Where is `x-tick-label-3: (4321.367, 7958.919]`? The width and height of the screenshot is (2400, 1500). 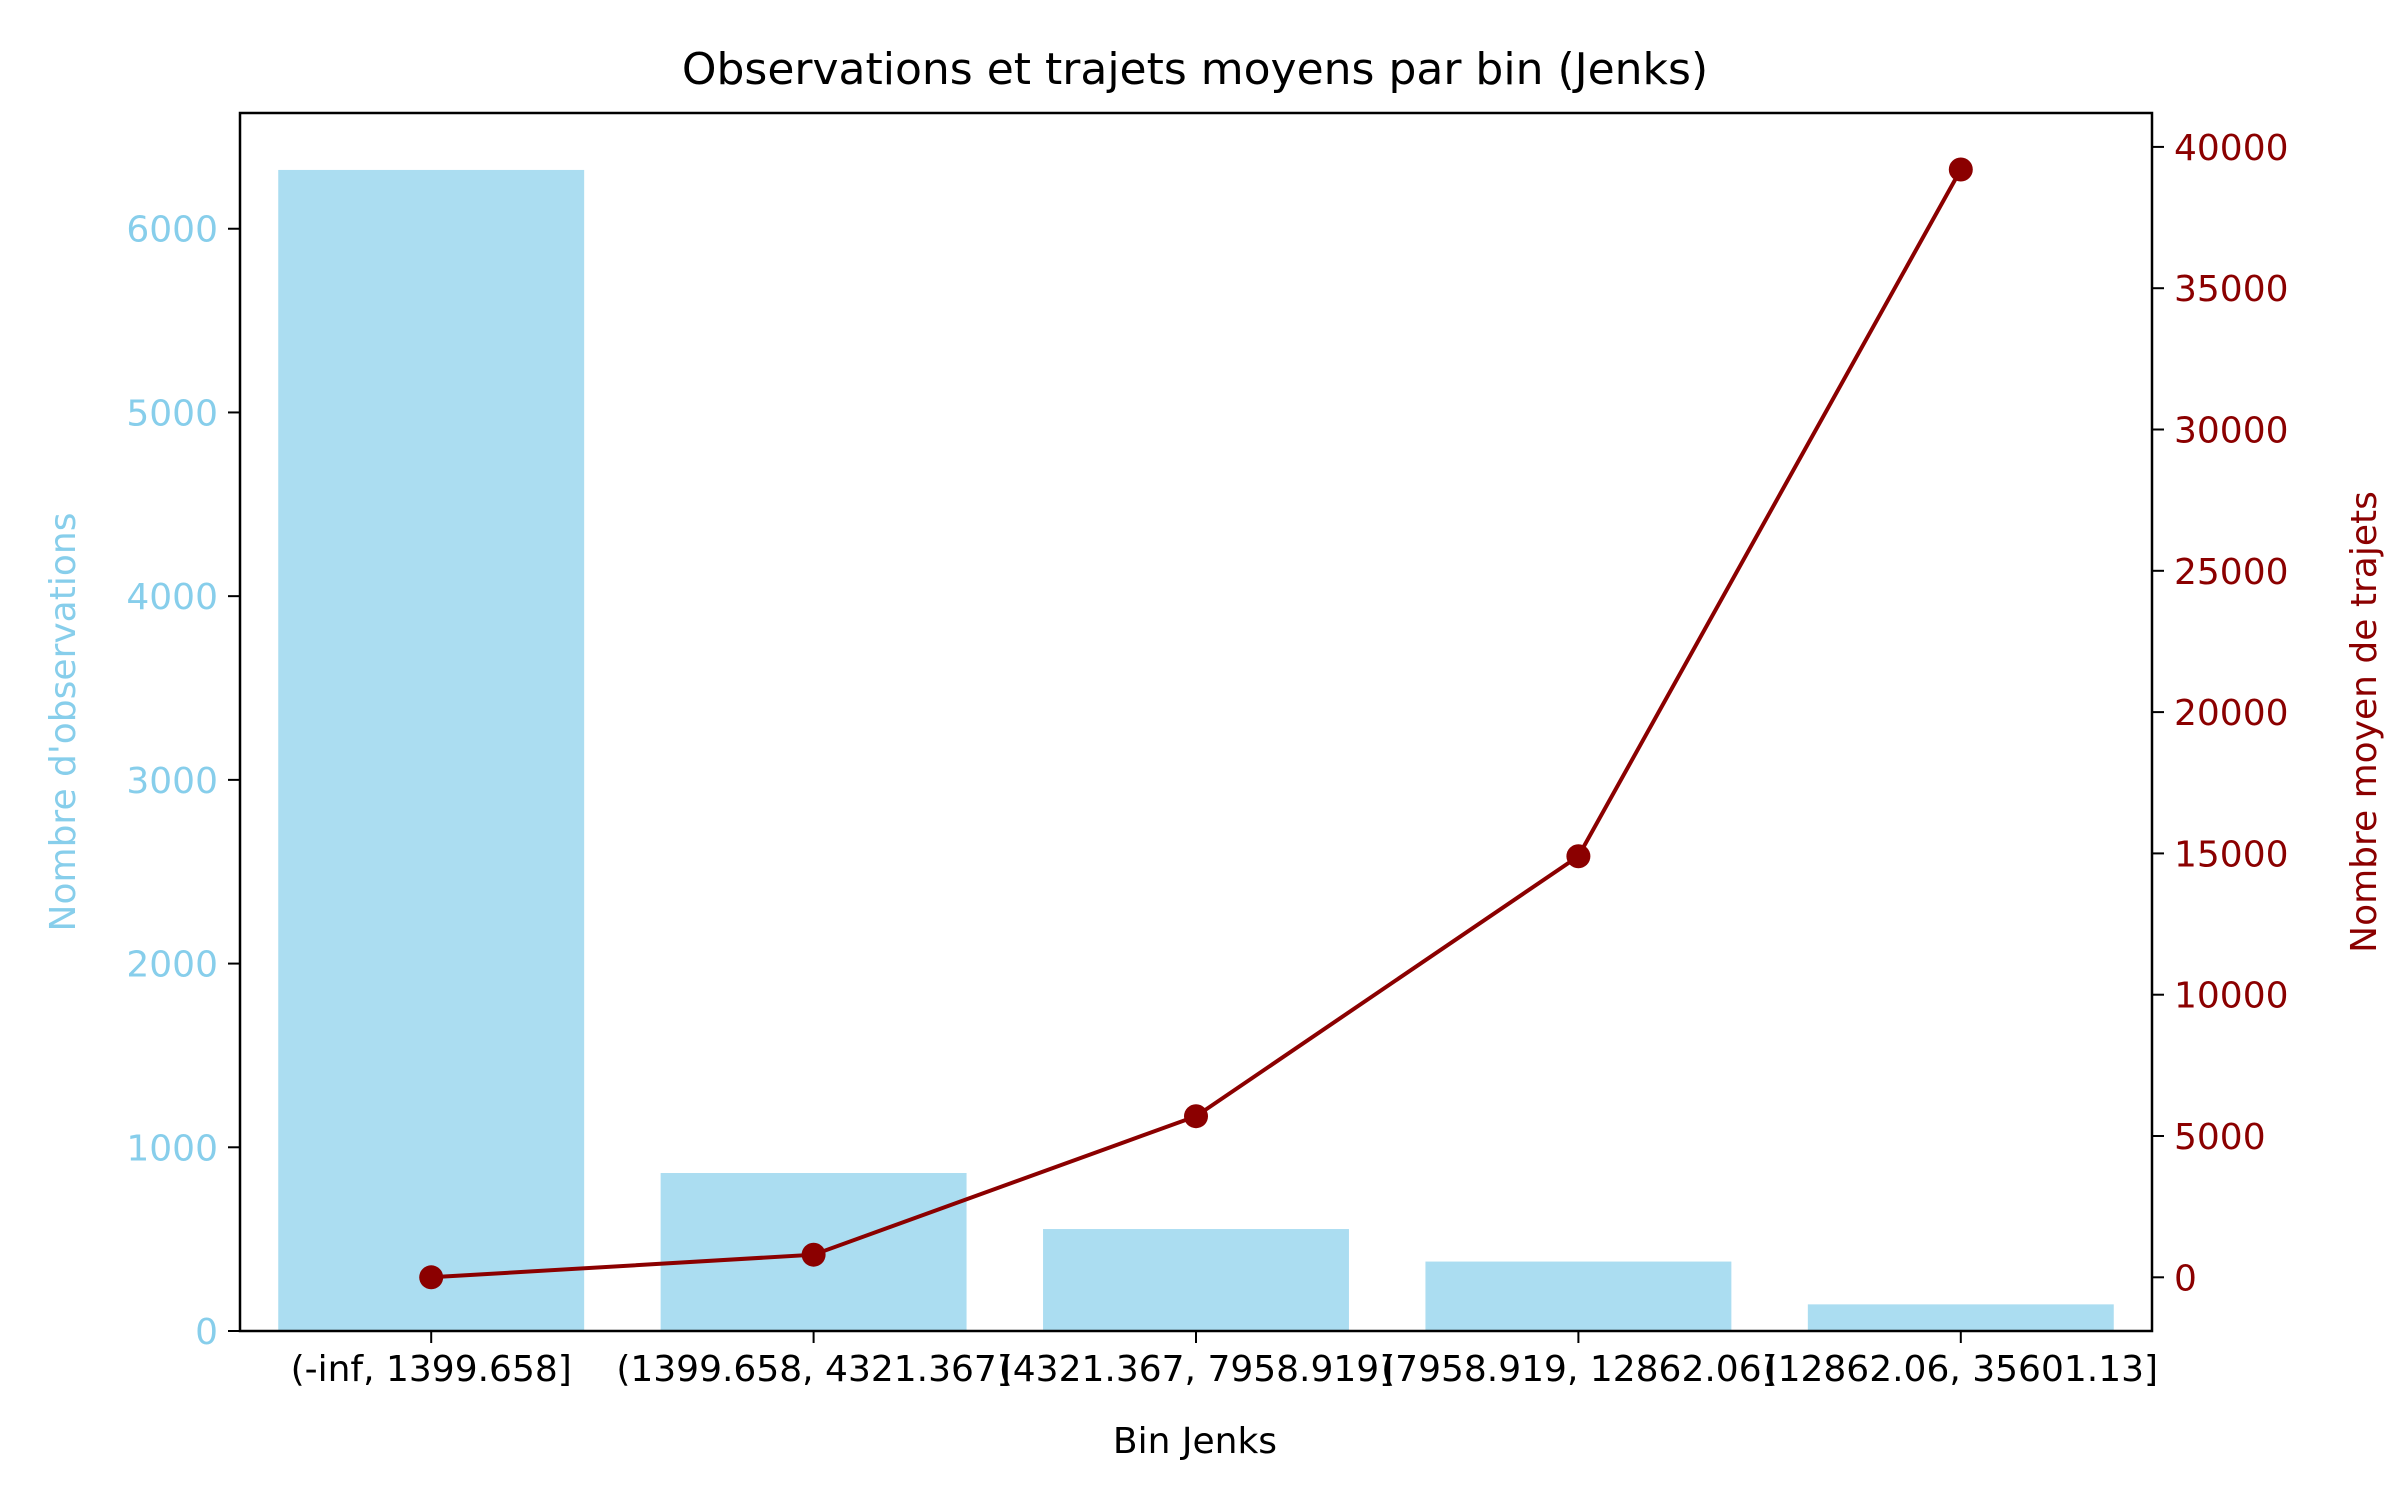 x-tick-label-3: (4321.367, 7958.919] is located at coordinates (1196, 1369).